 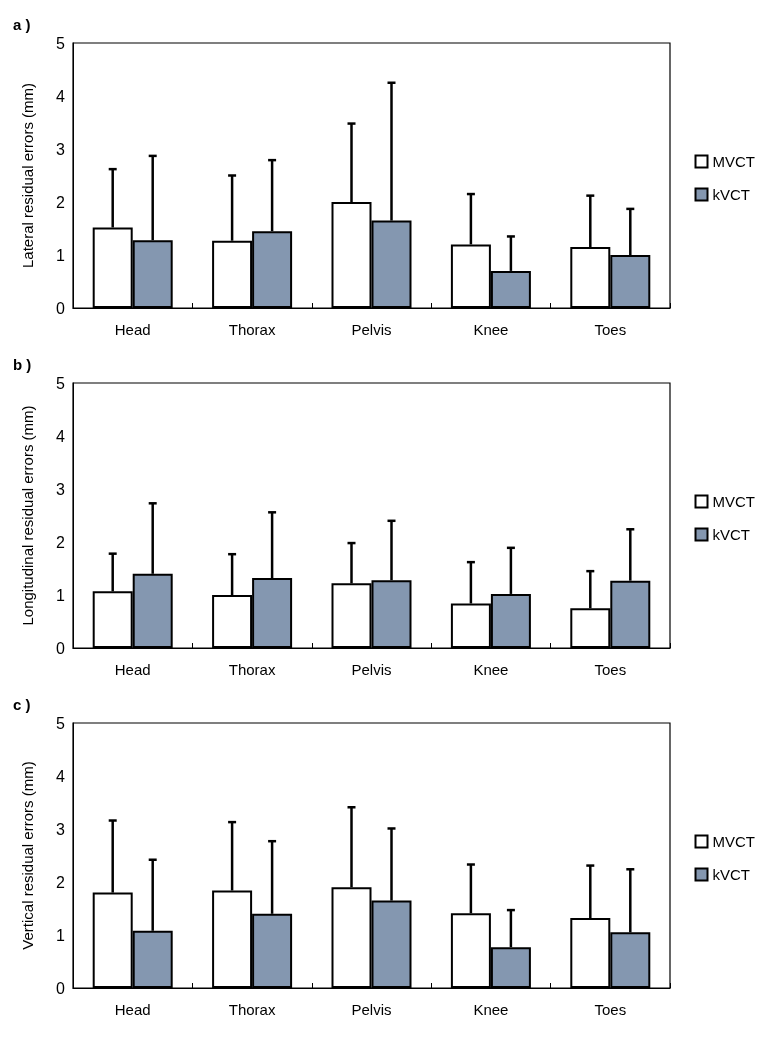 What do you see at coordinates (22, 24) in the screenshot?
I see `chart-title: a )` at bounding box center [22, 24].